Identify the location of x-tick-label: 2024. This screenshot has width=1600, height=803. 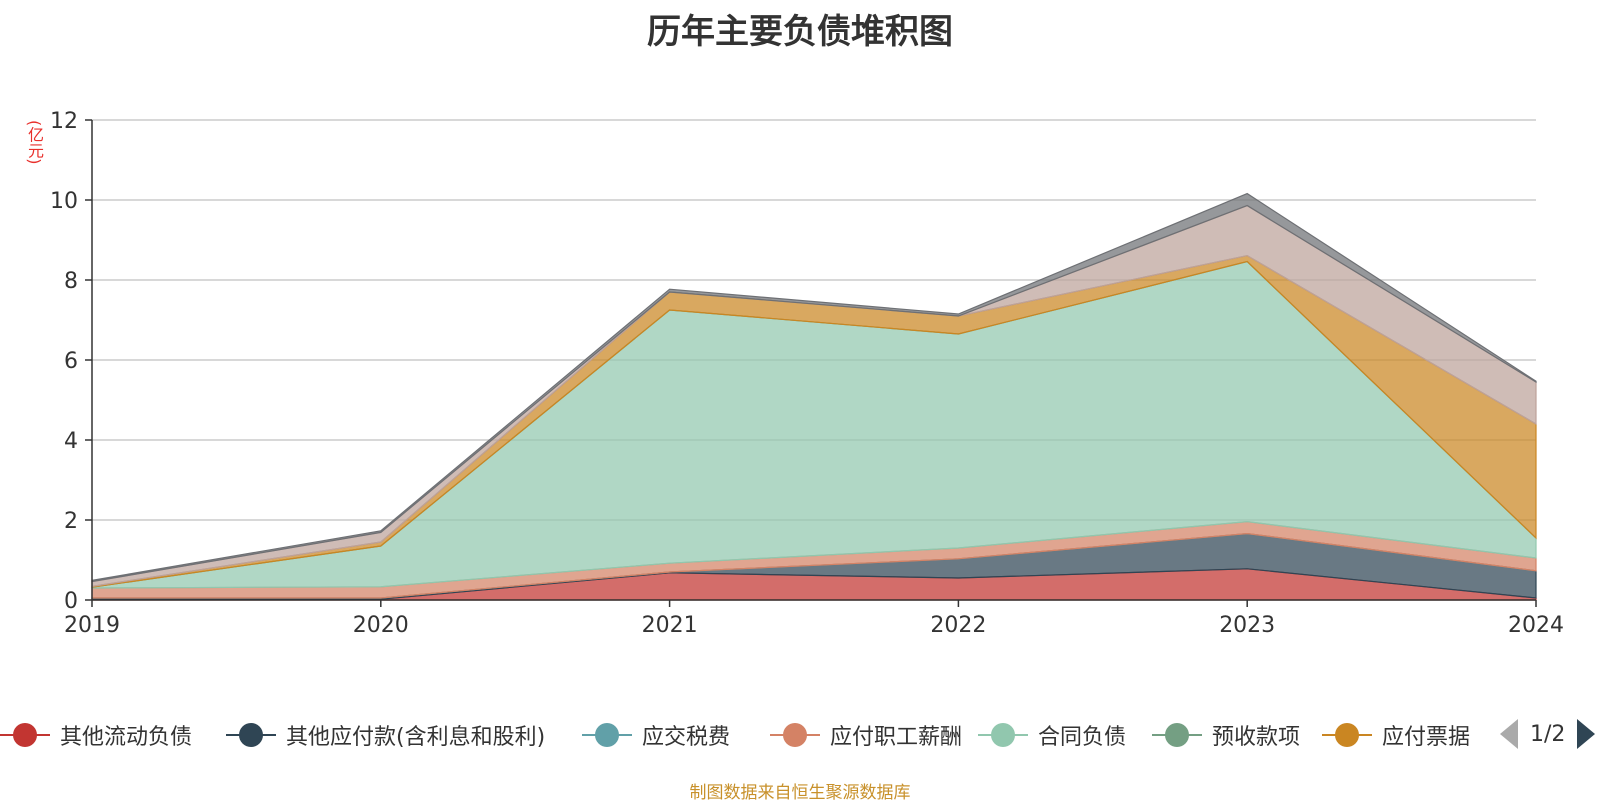
(1536, 625).